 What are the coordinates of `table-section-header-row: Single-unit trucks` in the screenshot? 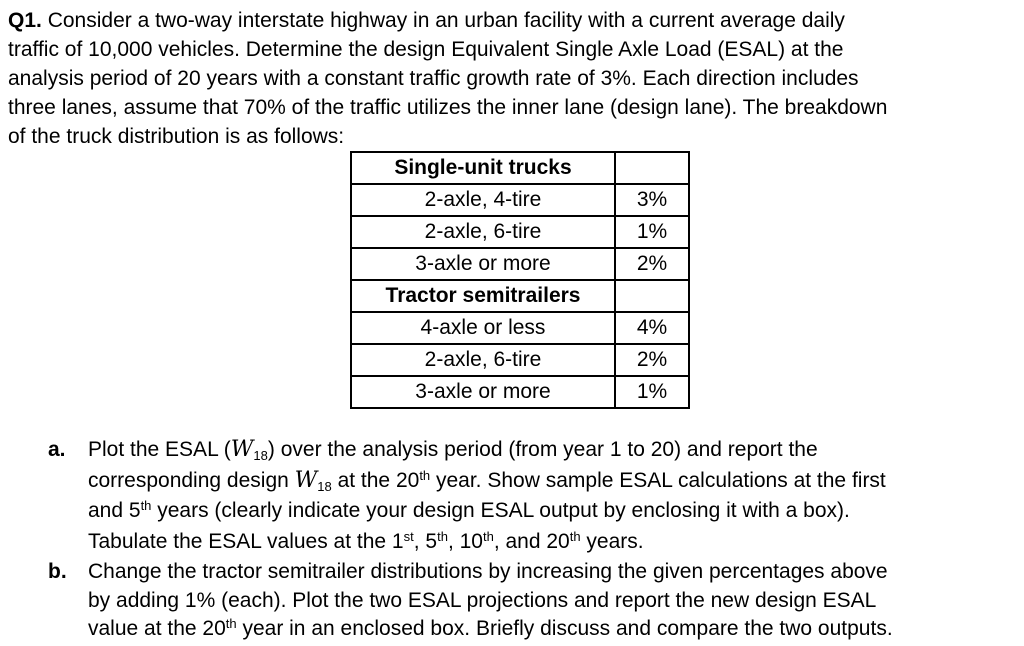 It's located at (520, 168).